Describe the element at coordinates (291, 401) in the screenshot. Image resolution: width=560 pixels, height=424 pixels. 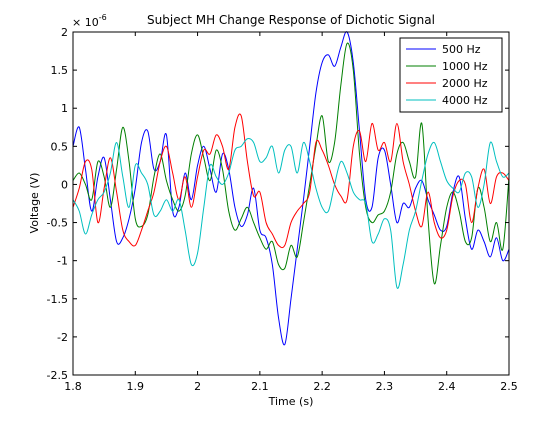
I see `x-axis-label: Time (s)` at that location.